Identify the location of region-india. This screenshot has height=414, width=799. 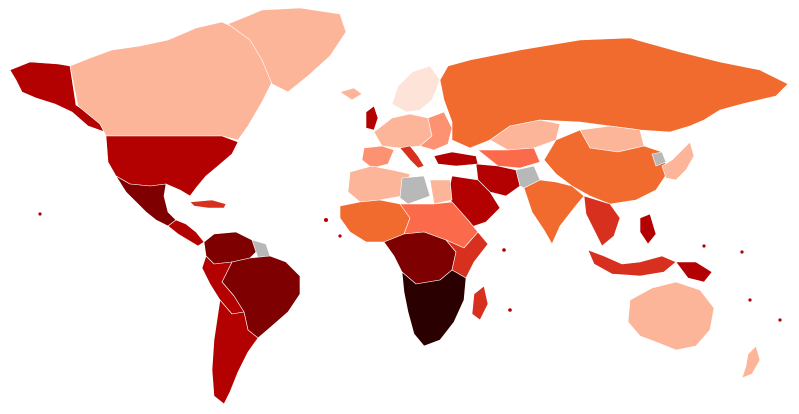
(554, 212).